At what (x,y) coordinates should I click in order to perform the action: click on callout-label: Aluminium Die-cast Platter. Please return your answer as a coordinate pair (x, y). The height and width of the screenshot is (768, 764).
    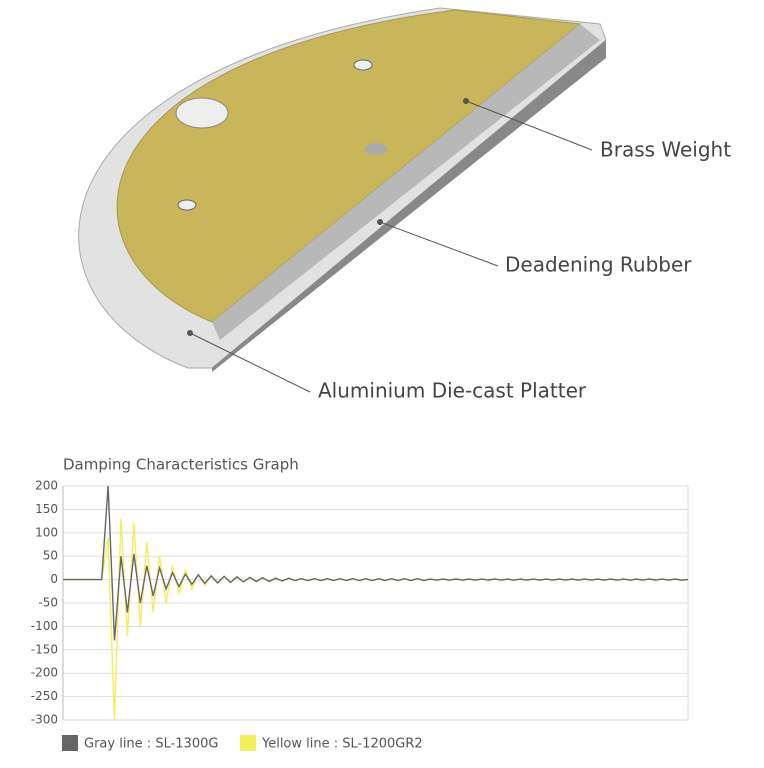
    Looking at the image, I should click on (452, 391).